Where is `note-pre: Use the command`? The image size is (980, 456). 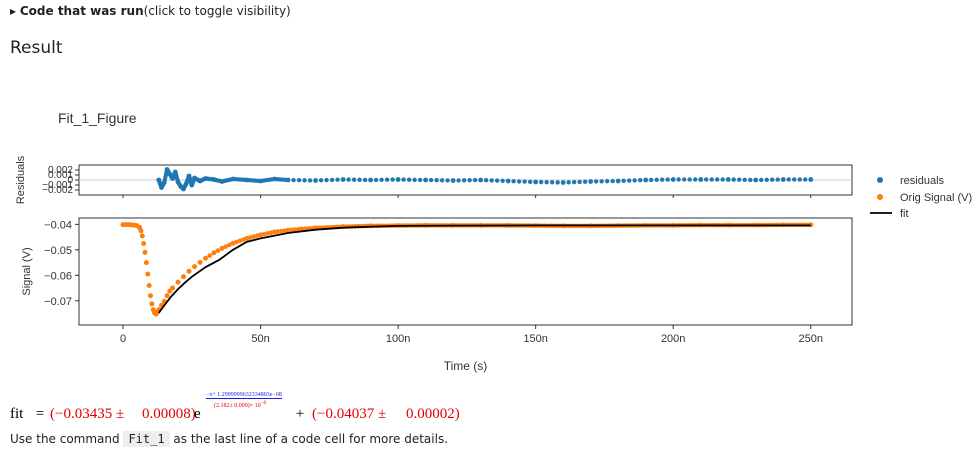
note-pre: Use the command is located at coordinates (67, 439).